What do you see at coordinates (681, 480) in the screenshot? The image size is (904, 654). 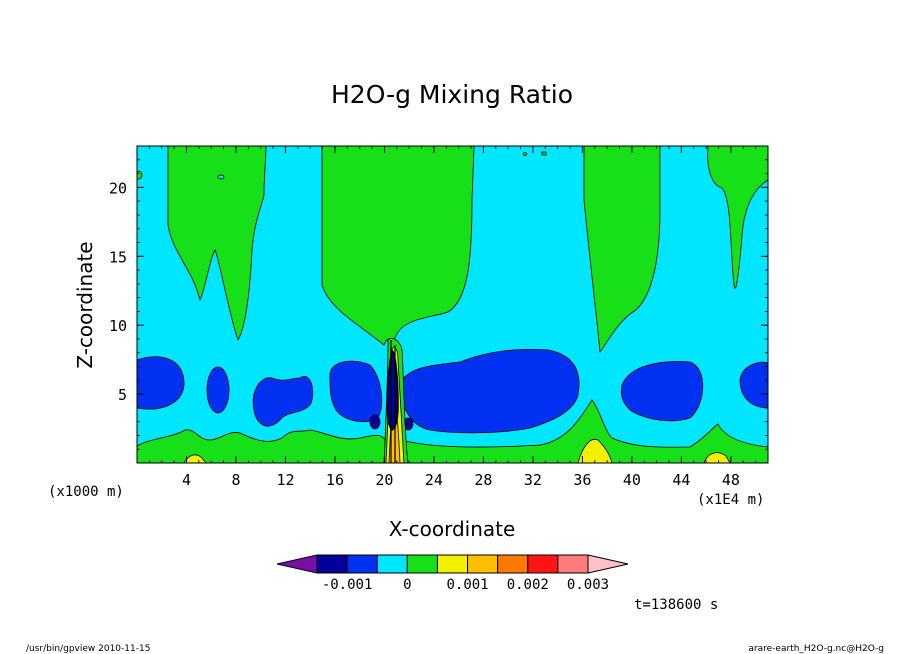 I see `x-tick-label: 44` at bounding box center [681, 480].